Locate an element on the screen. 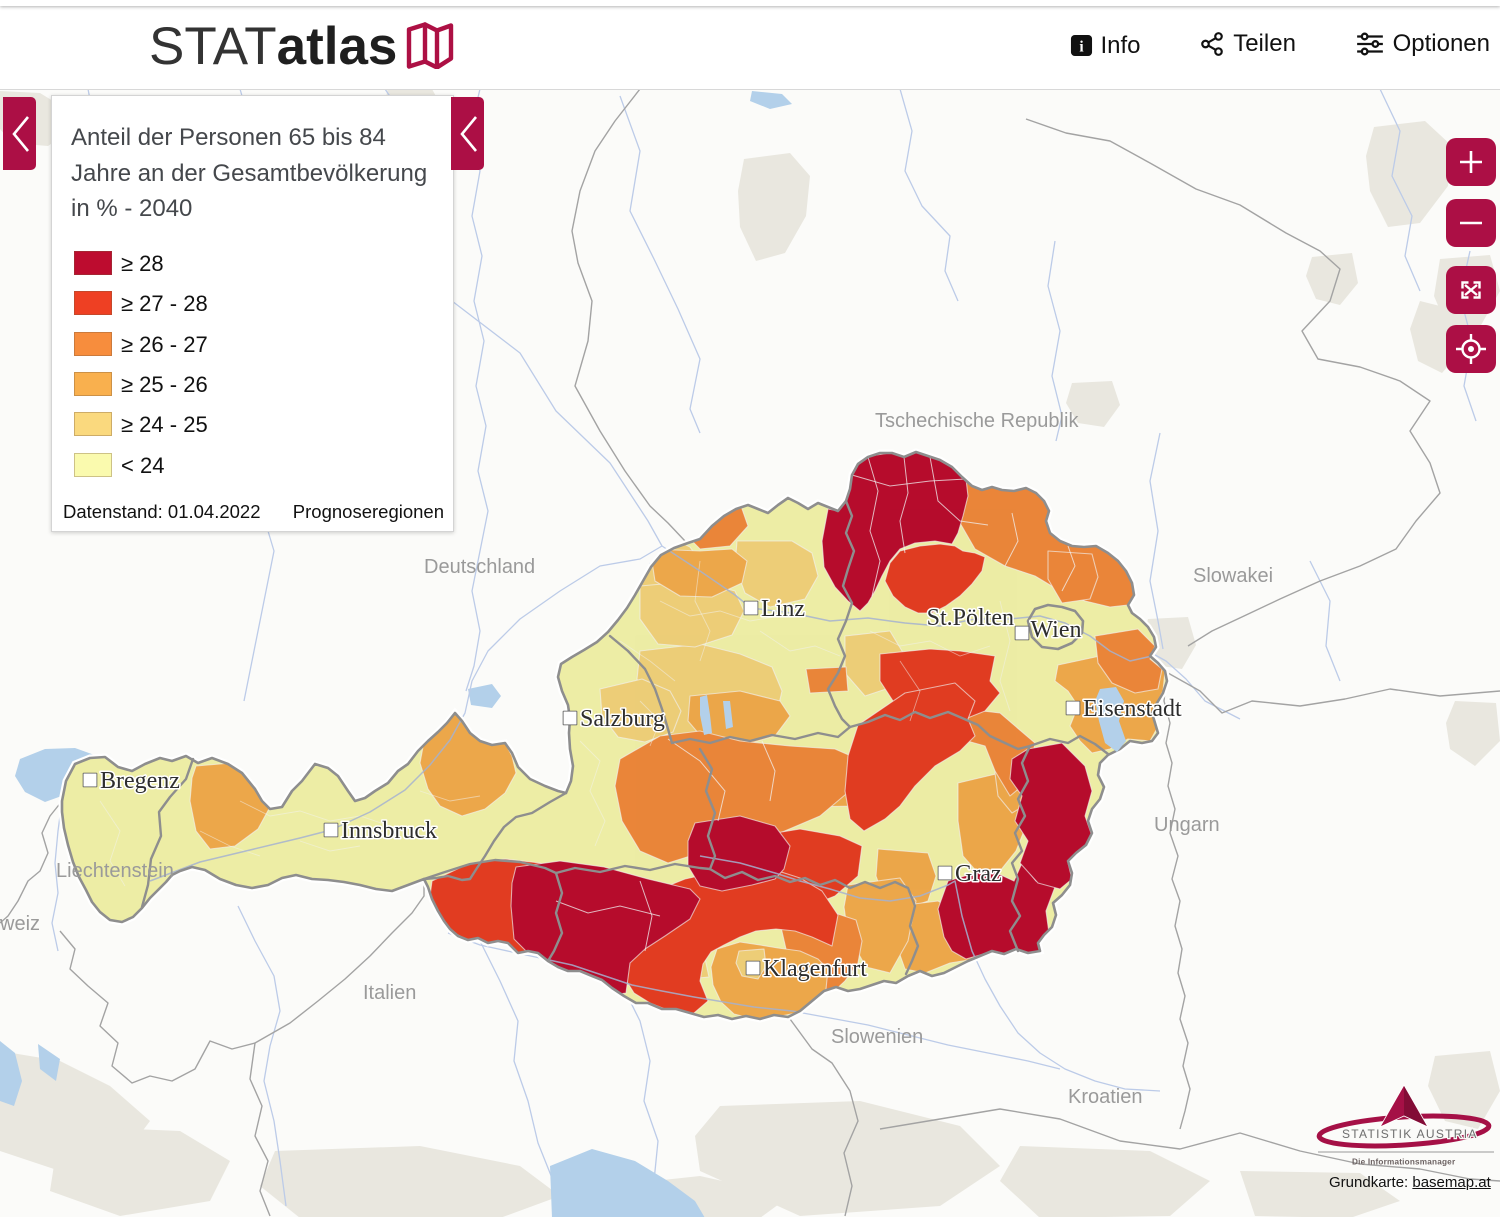 Image resolution: width=1500 pixels, height=1217 pixels. svg-text: Klagenfurt is located at coordinates (815, 969).